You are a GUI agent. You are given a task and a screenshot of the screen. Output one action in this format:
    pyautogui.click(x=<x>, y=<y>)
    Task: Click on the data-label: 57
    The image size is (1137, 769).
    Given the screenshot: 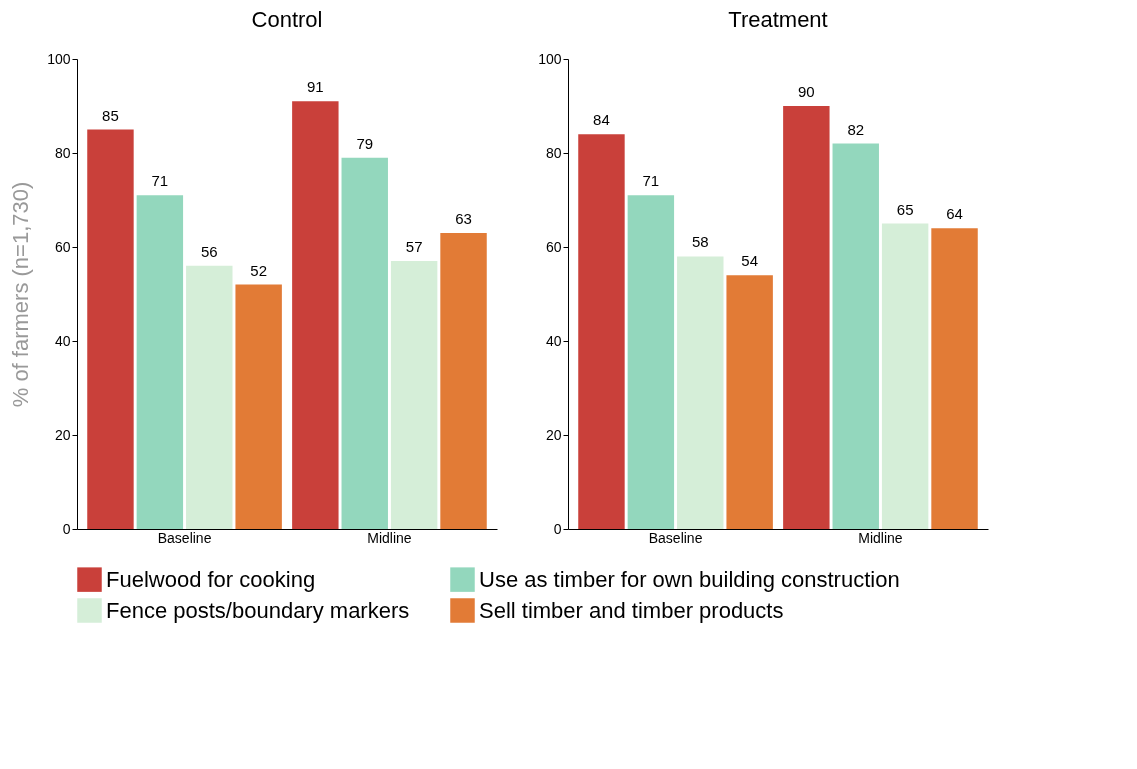 What is the action you would take?
    pyautogui.click(x=414, y=247)
    